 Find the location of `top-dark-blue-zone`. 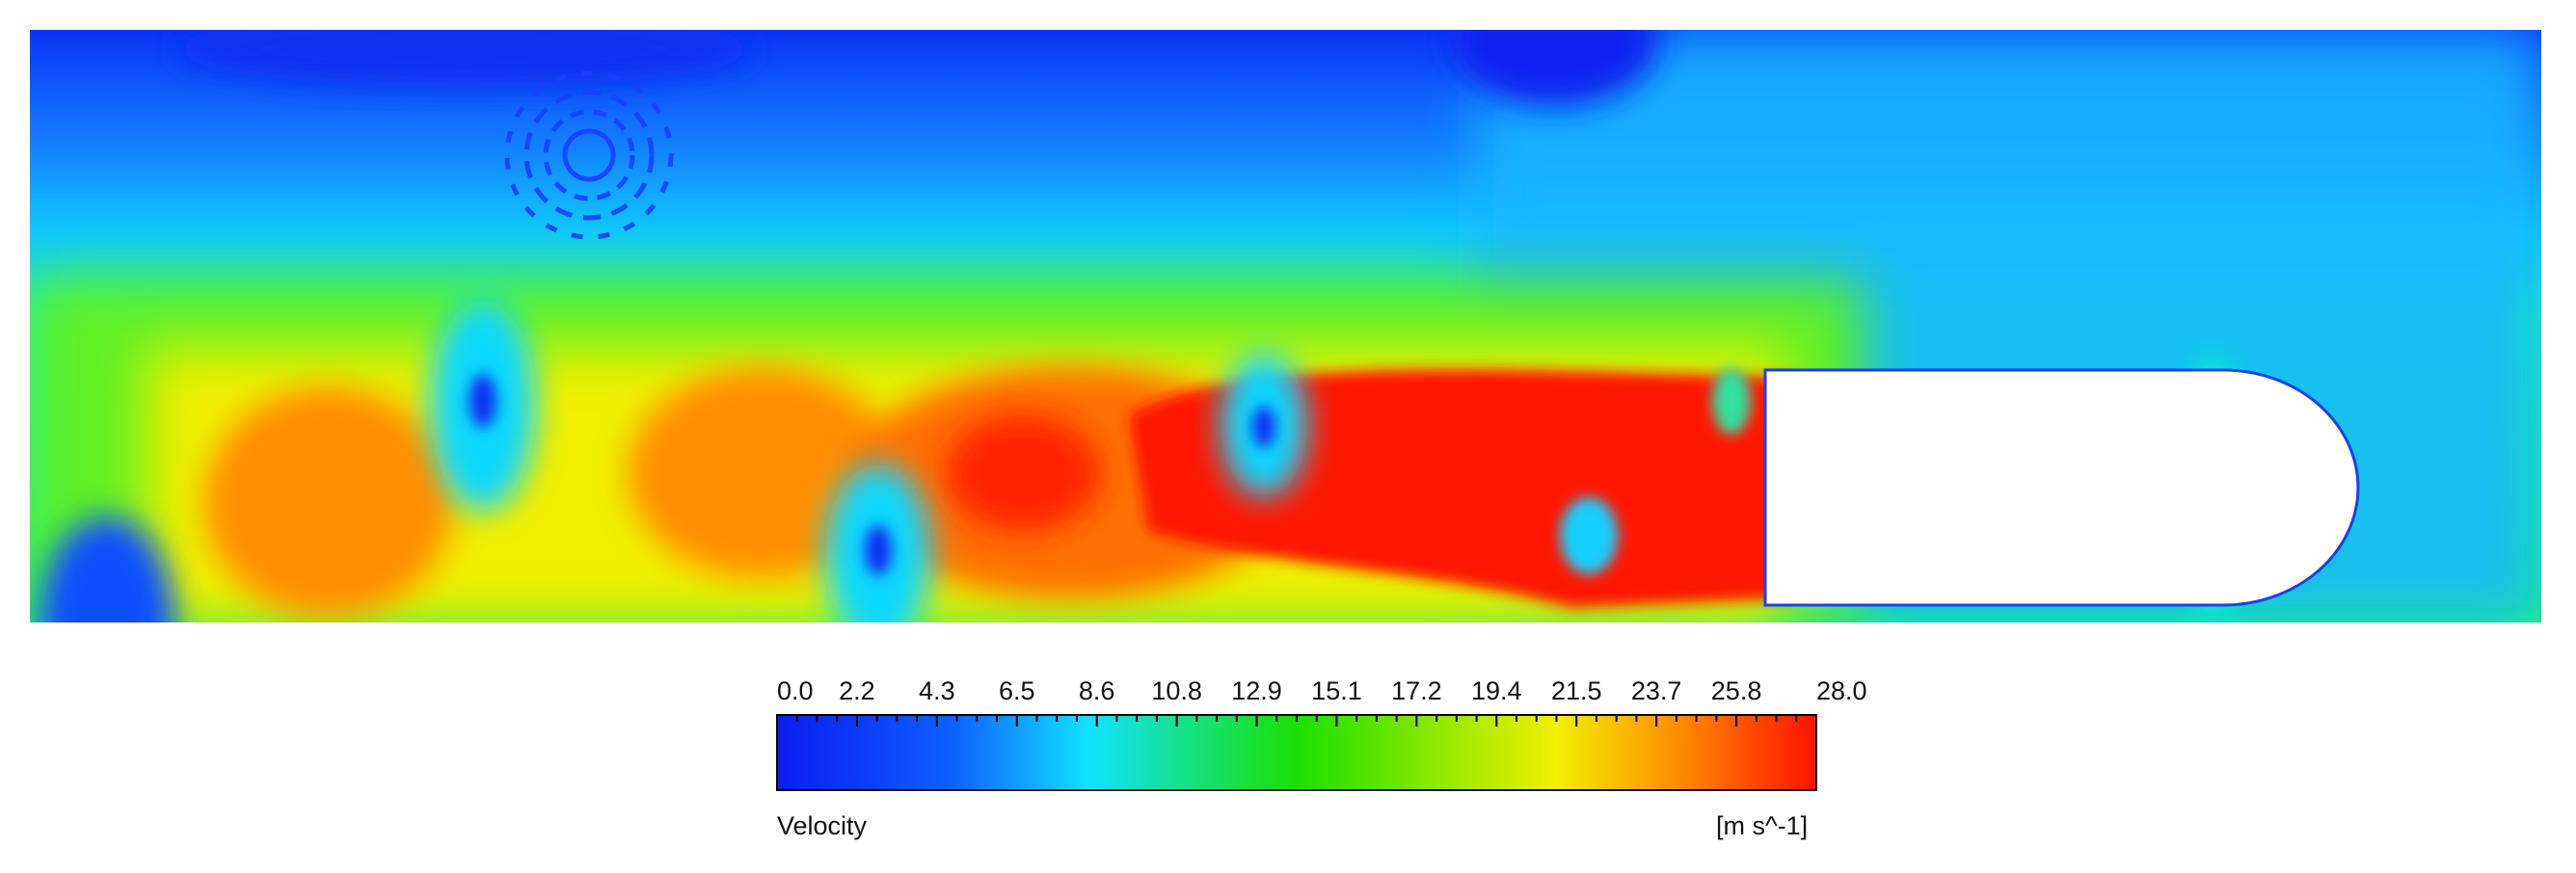

top-dark-blue-zone is located at coordinates (1553, 69).